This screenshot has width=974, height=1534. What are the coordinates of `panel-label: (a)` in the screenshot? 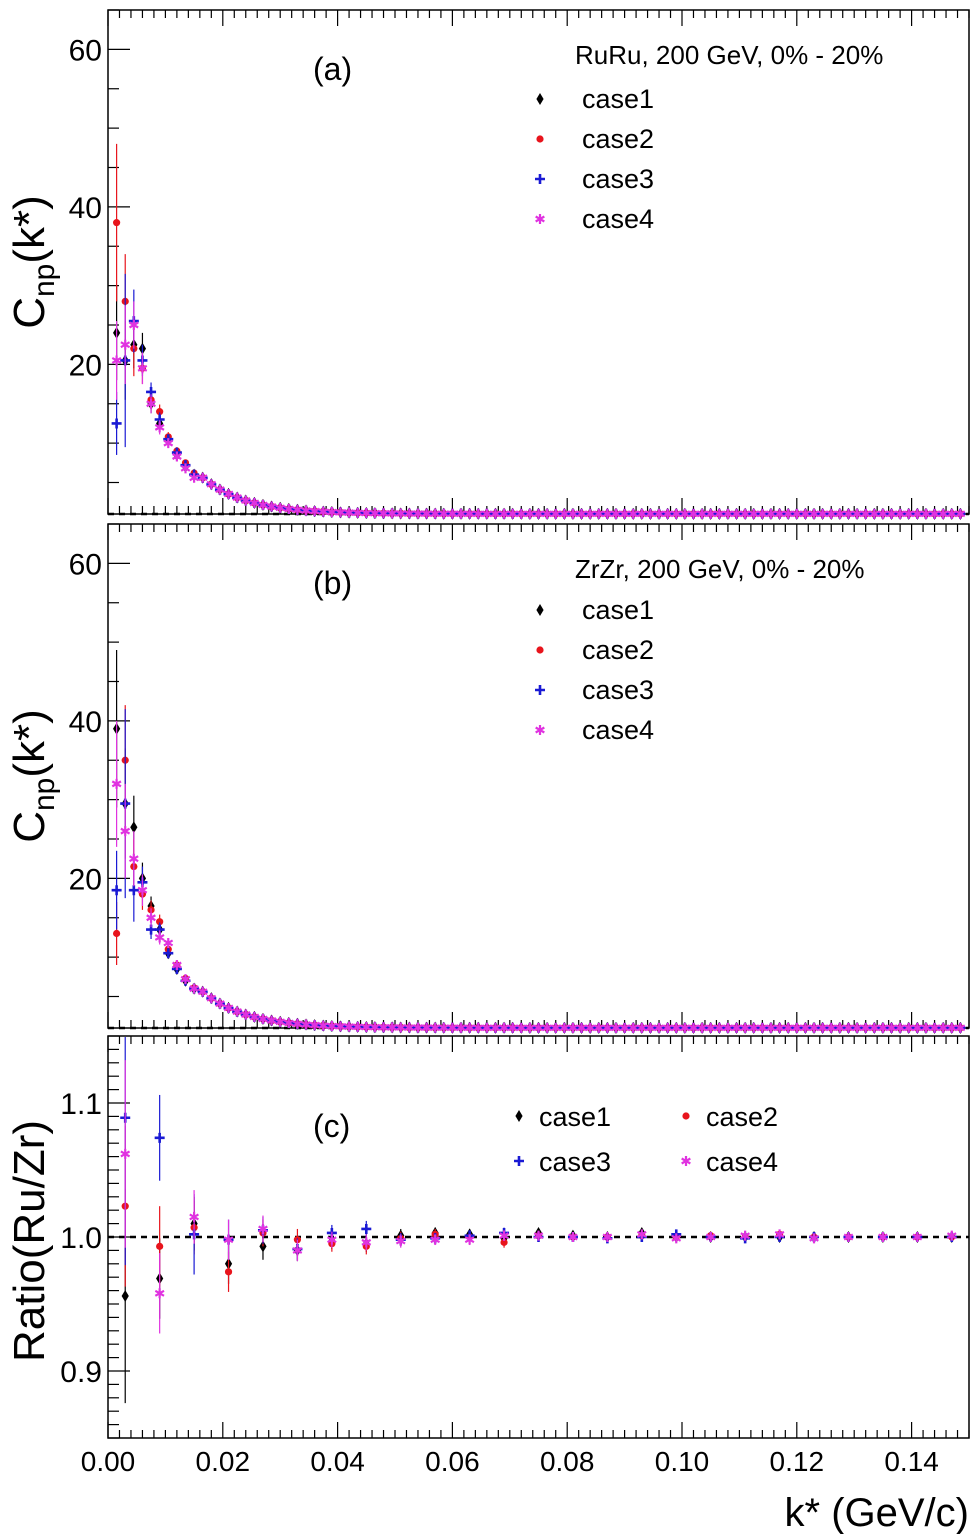 It's located at (332, 69).